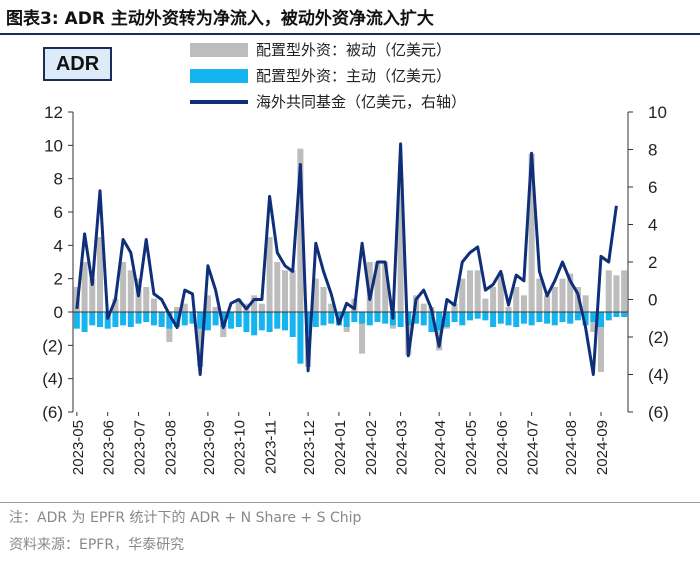 The width and height of the screenshot is (700, 562). Describe the element at coordinates (58, 179) in the screenshot. I see `left-axis-tick-label: 8` at that location.